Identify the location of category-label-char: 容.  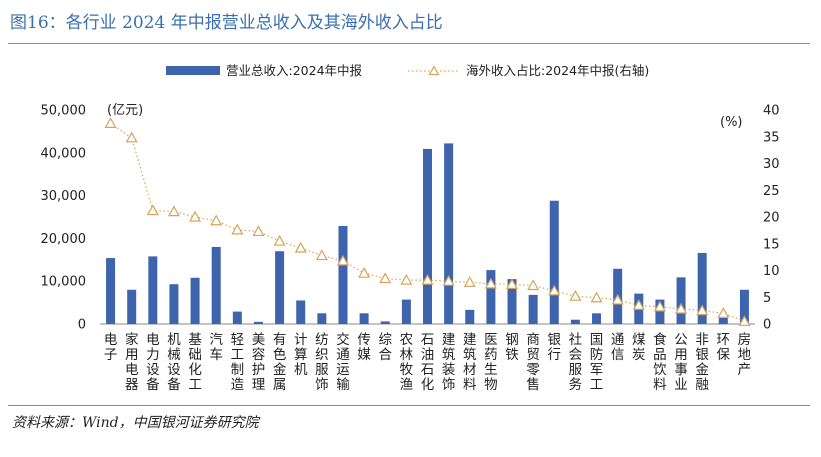
(259, 354).